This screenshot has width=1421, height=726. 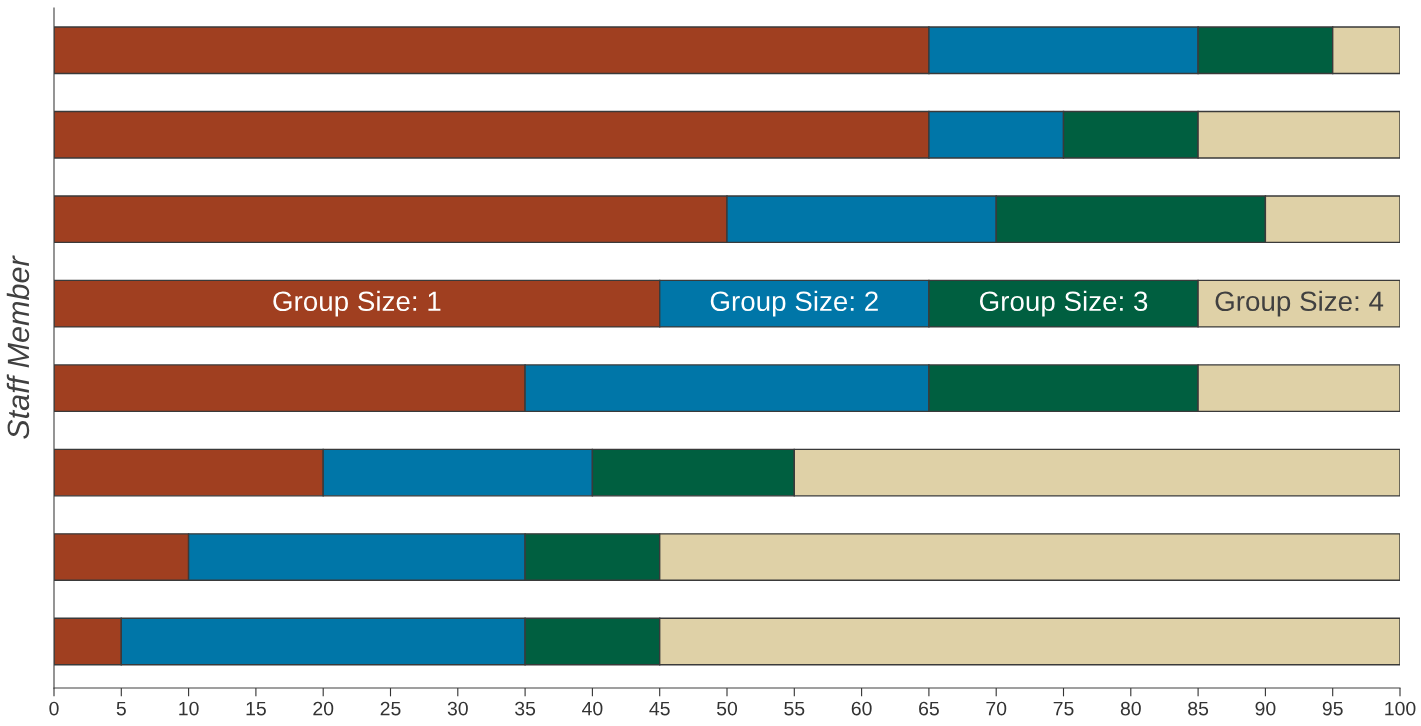 What do you see at coordinates (1332, 708) in the screenshot?
I see `x-tick-label: 95` at bounding box center [1332, 708].